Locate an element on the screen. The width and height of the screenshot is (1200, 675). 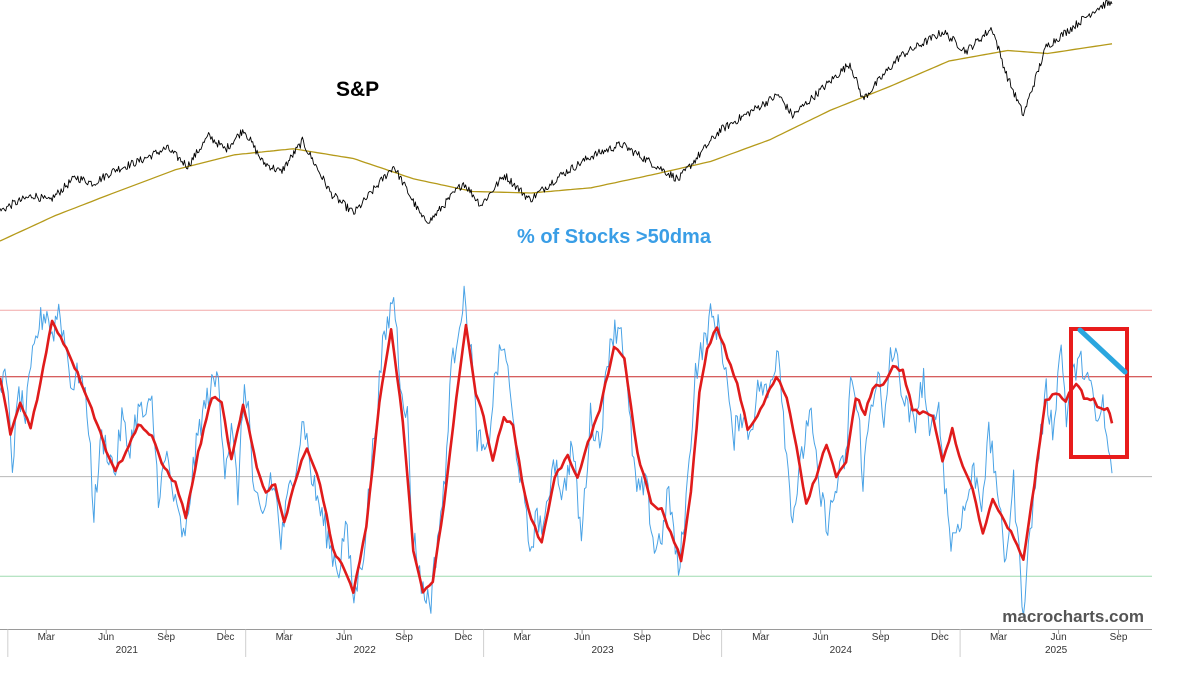
year-label: 2025 is located at coordinates (1056, 650).